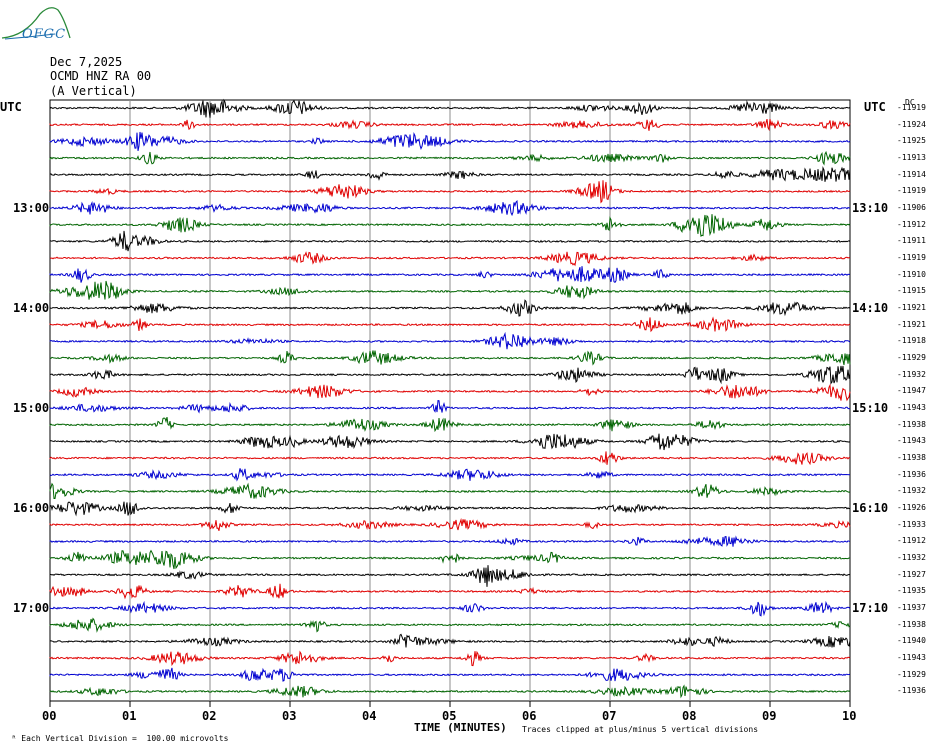 This screenshot has height=744, width=930. I want to click on x-tick-label: 05, so click(449, 716).